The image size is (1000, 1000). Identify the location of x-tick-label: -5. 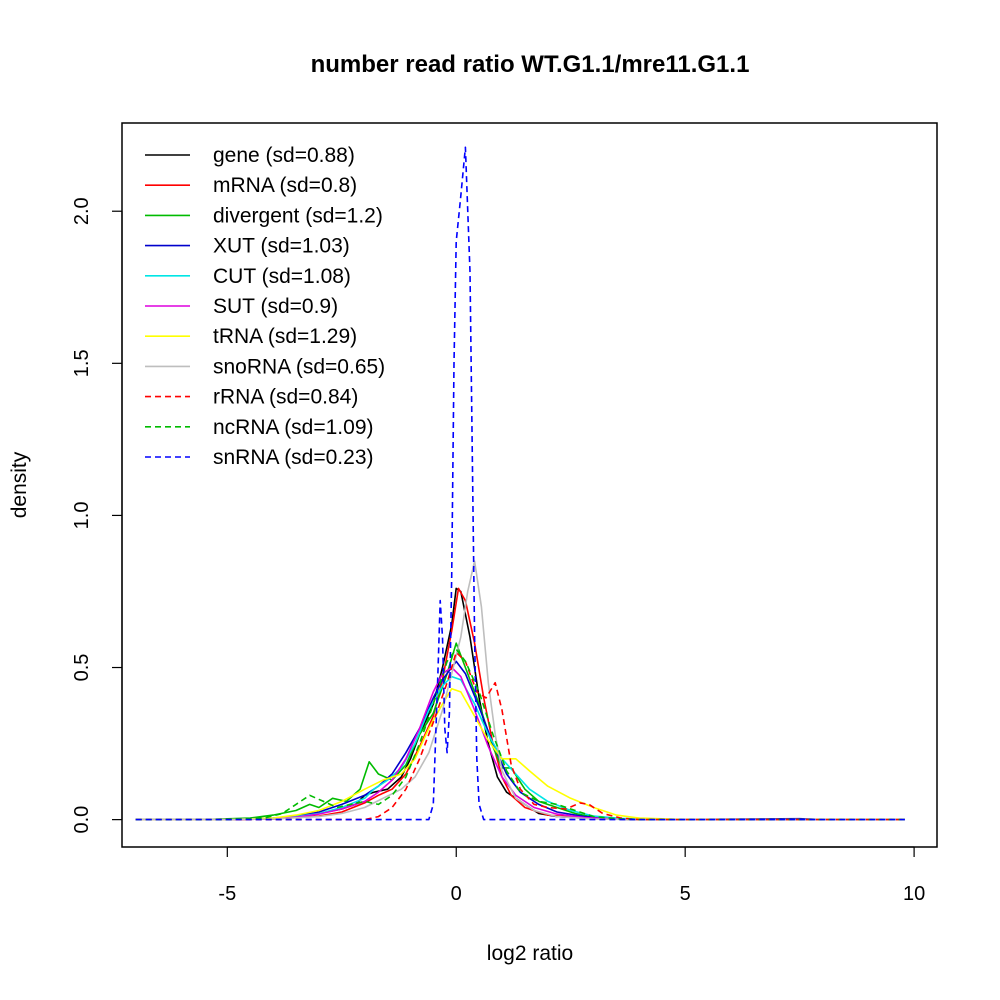
(227, 894).